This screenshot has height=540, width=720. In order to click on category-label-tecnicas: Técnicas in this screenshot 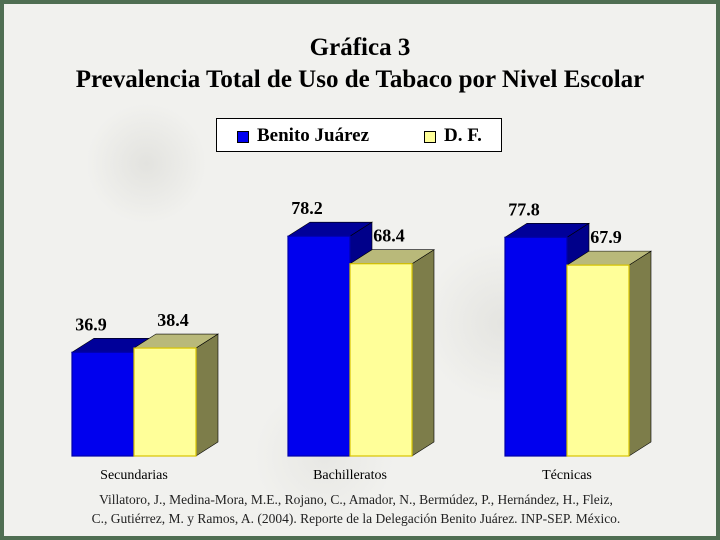, I will do `click(567, 475)`.